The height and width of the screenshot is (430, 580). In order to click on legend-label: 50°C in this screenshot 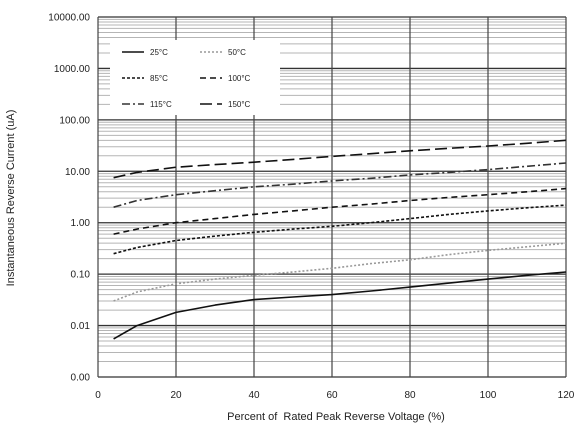, I will do `click(237, 52)`.